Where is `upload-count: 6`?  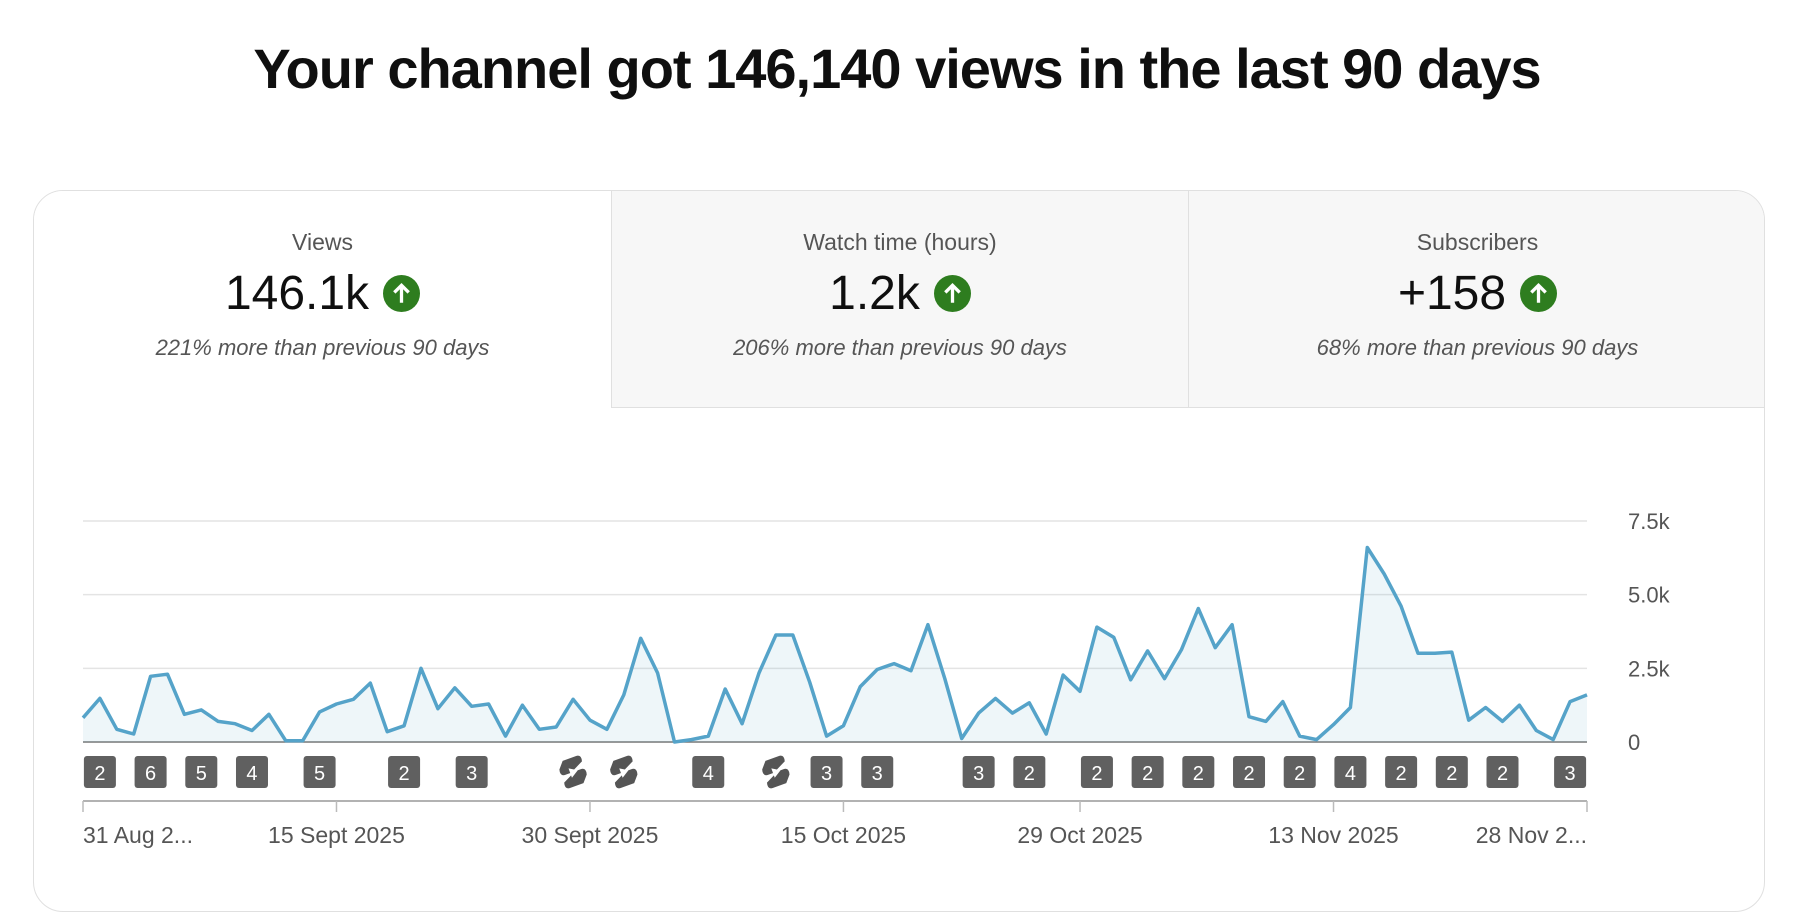 upload-count: 6 is located at coordinates (150, 774).